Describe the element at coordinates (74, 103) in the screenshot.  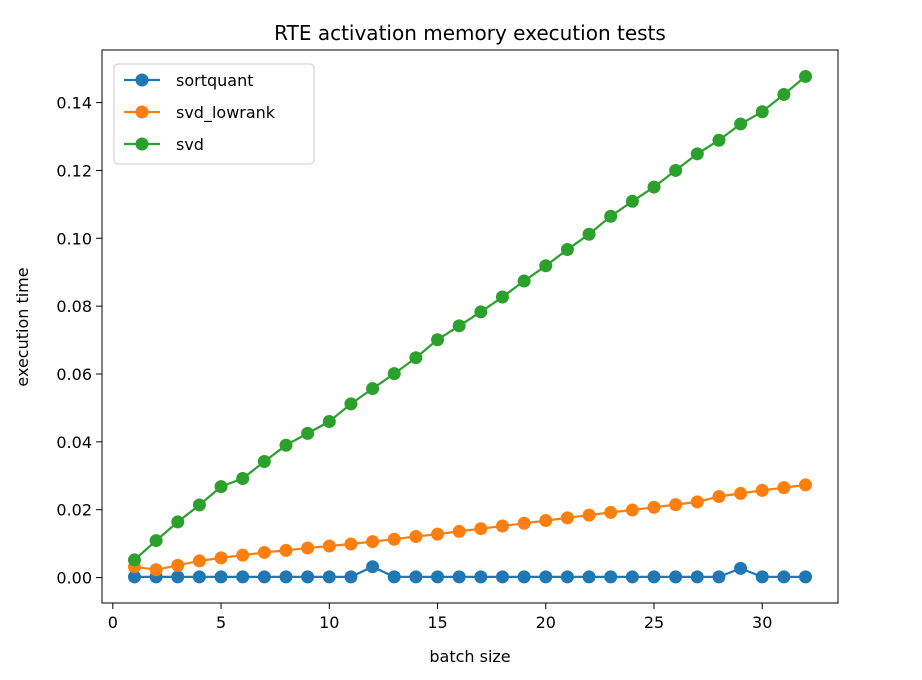
I see `y-tick-label: 0.14` at that location.